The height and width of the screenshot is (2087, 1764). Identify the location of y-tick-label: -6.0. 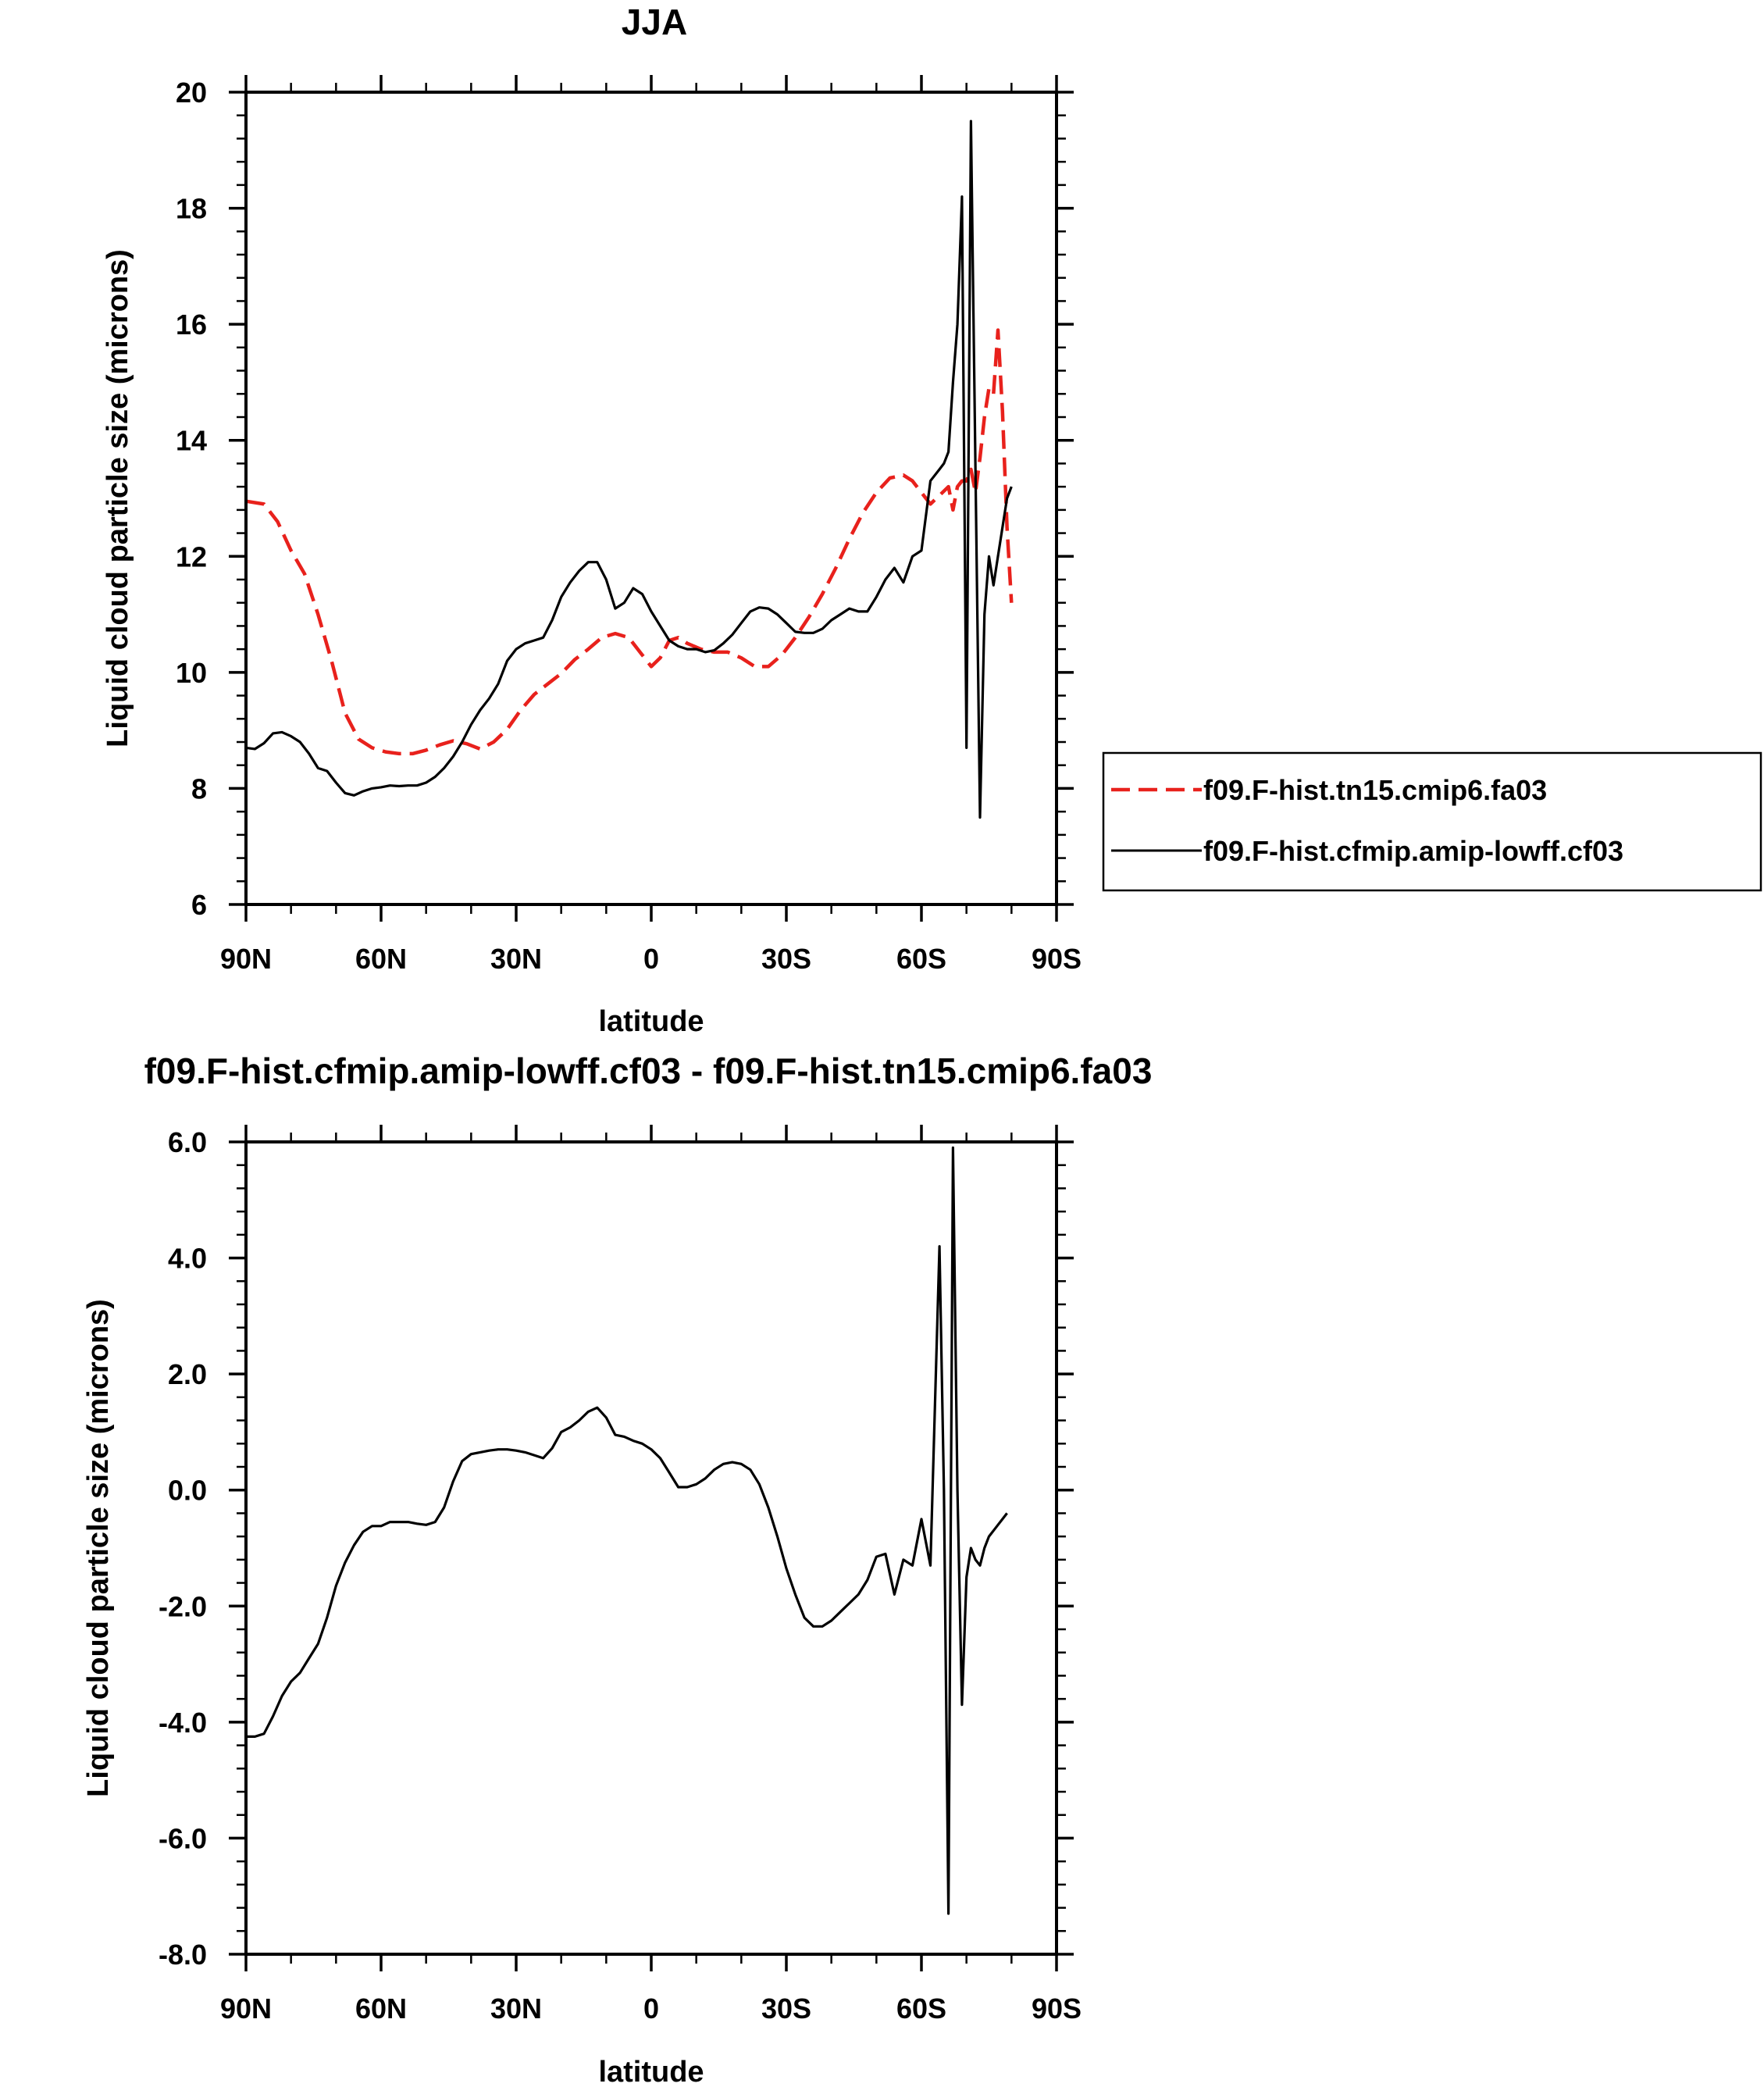
(183, 1838).